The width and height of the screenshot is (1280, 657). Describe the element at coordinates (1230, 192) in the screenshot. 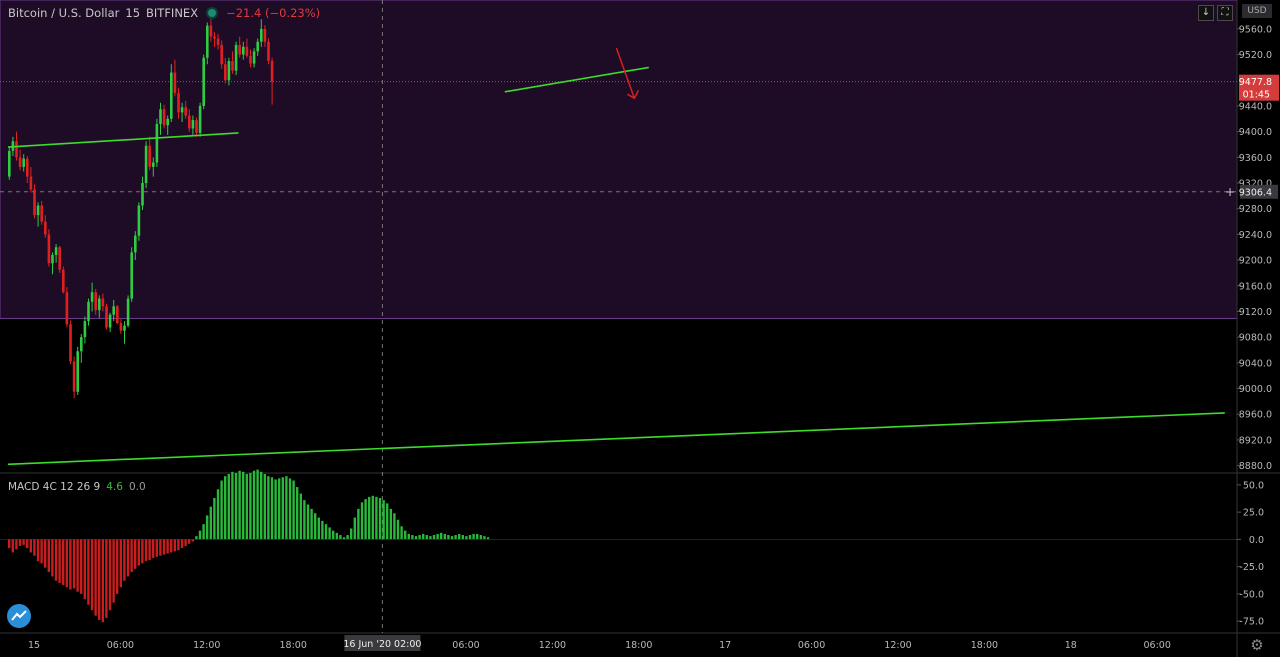

I see `add-alert-icon: +` at that location.